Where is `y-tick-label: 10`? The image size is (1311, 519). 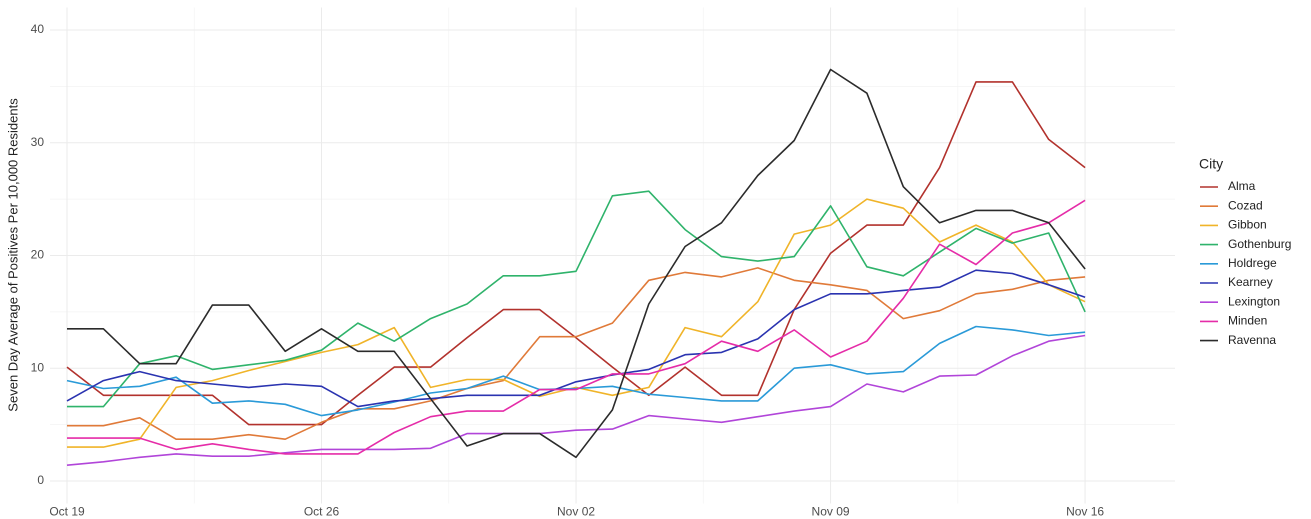
y-tick-label: 10 is located at coordinates (38, 367).